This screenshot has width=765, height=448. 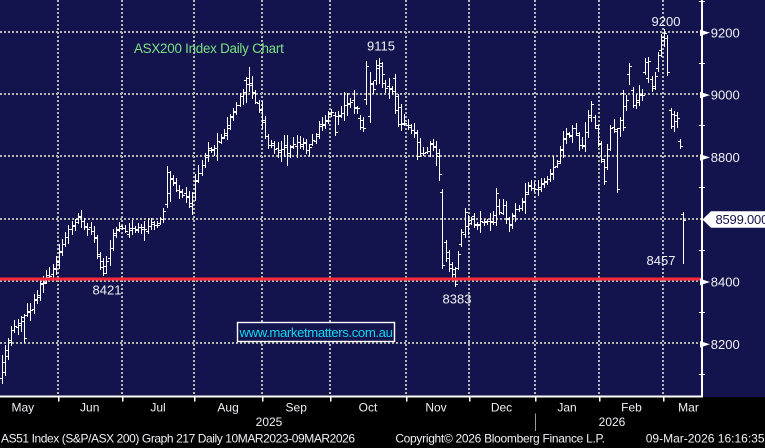 What do you see at coordinates (315, 332) in the screenshot?
I see `svg-text: www.marketmatters.com.au` at bounding box center [315, 332].